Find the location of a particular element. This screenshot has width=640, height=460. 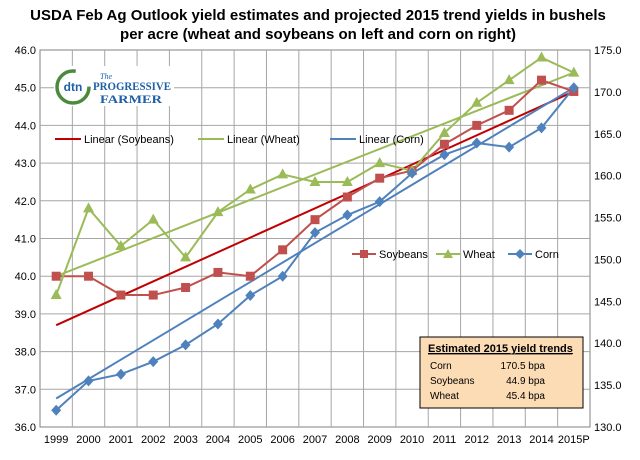

yield-trend-row-soybeans-crop: Soybeans is located at coordinates (452, 381).